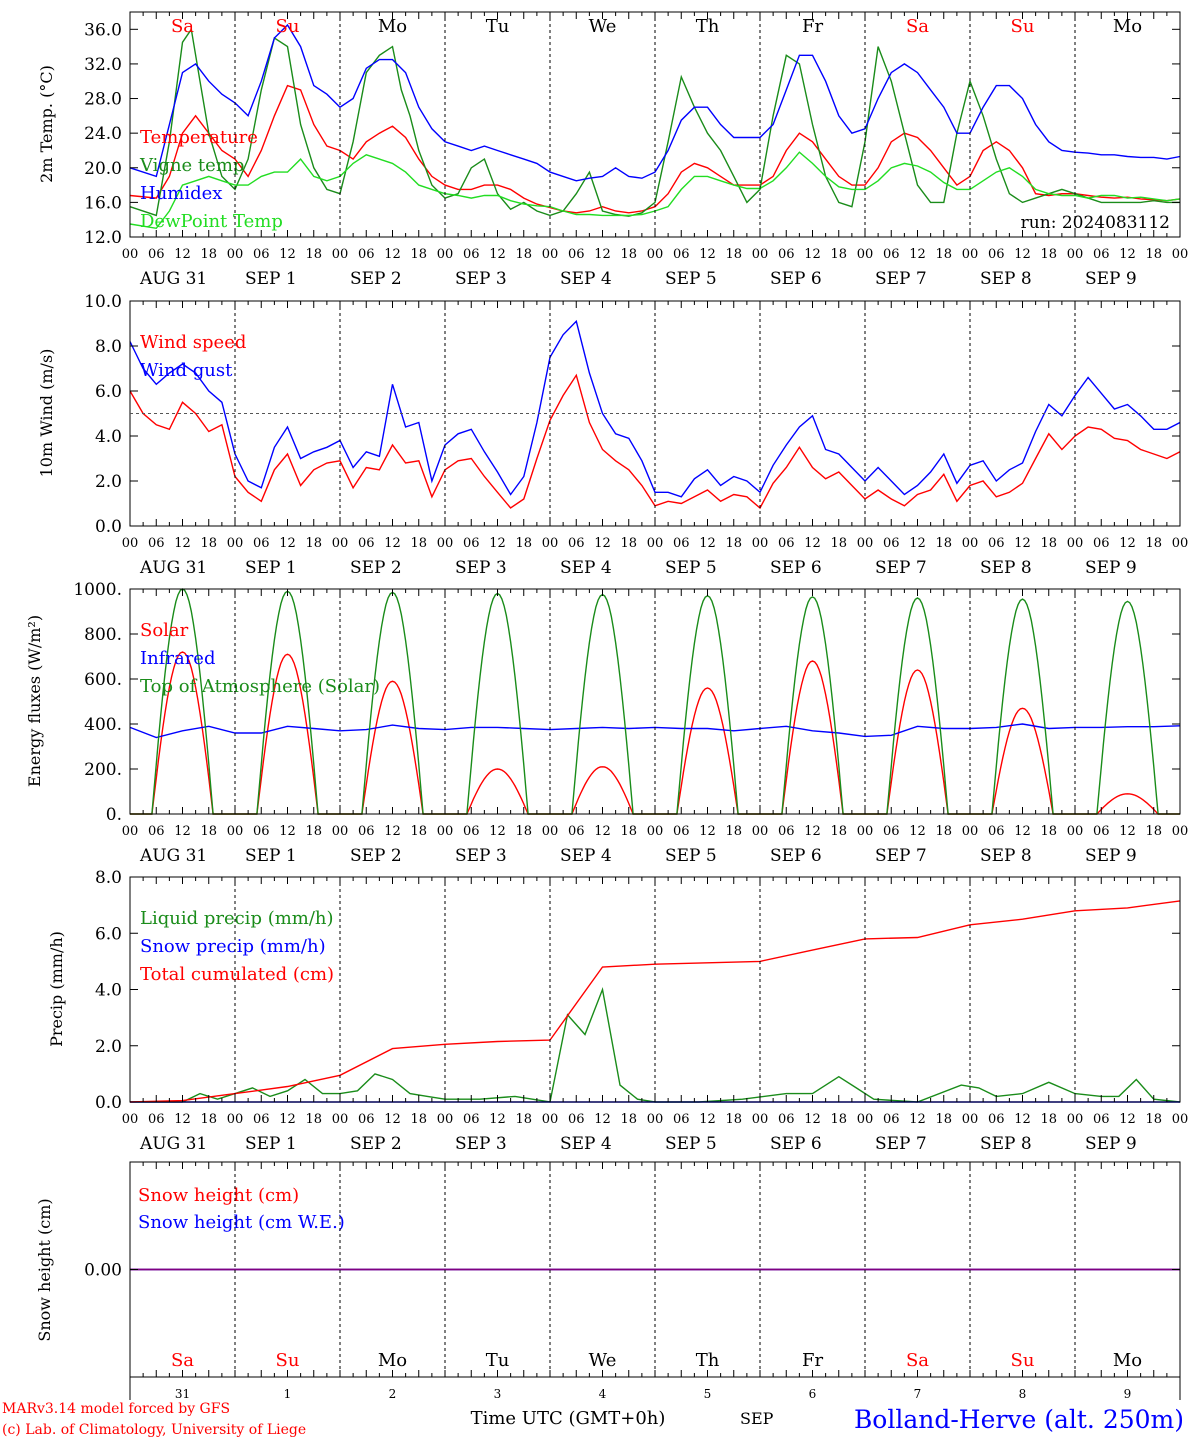 This screenshot has width=1194, height=1440. Describe the element at coordinates (114, 815) in the screenshot. I see `y-tick-label: 0.` at that location.